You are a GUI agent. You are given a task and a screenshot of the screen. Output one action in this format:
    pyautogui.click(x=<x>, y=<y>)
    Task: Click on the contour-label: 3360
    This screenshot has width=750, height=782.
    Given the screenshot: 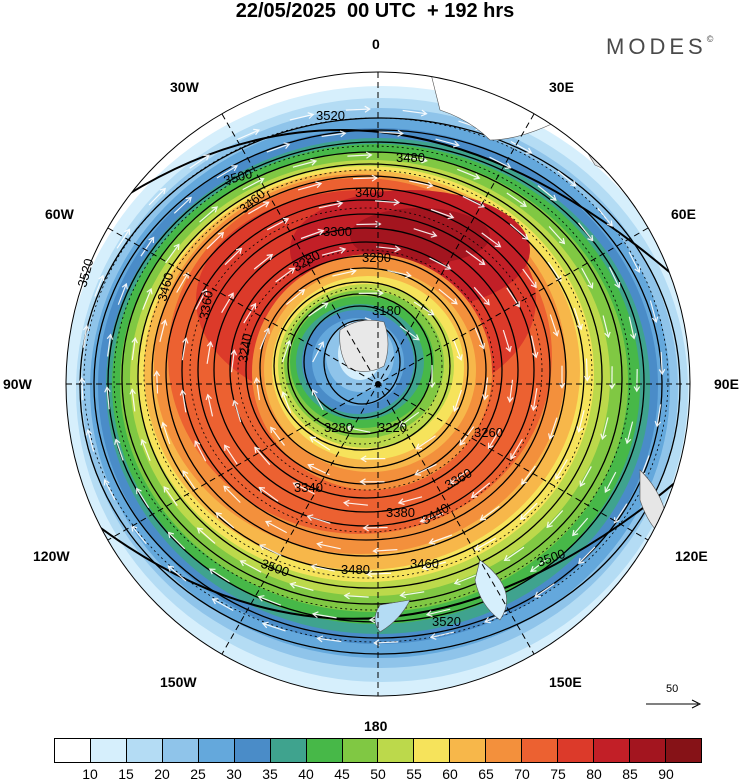 What is the action you would take?
    pyautogui.click(x=206, y=304)
    